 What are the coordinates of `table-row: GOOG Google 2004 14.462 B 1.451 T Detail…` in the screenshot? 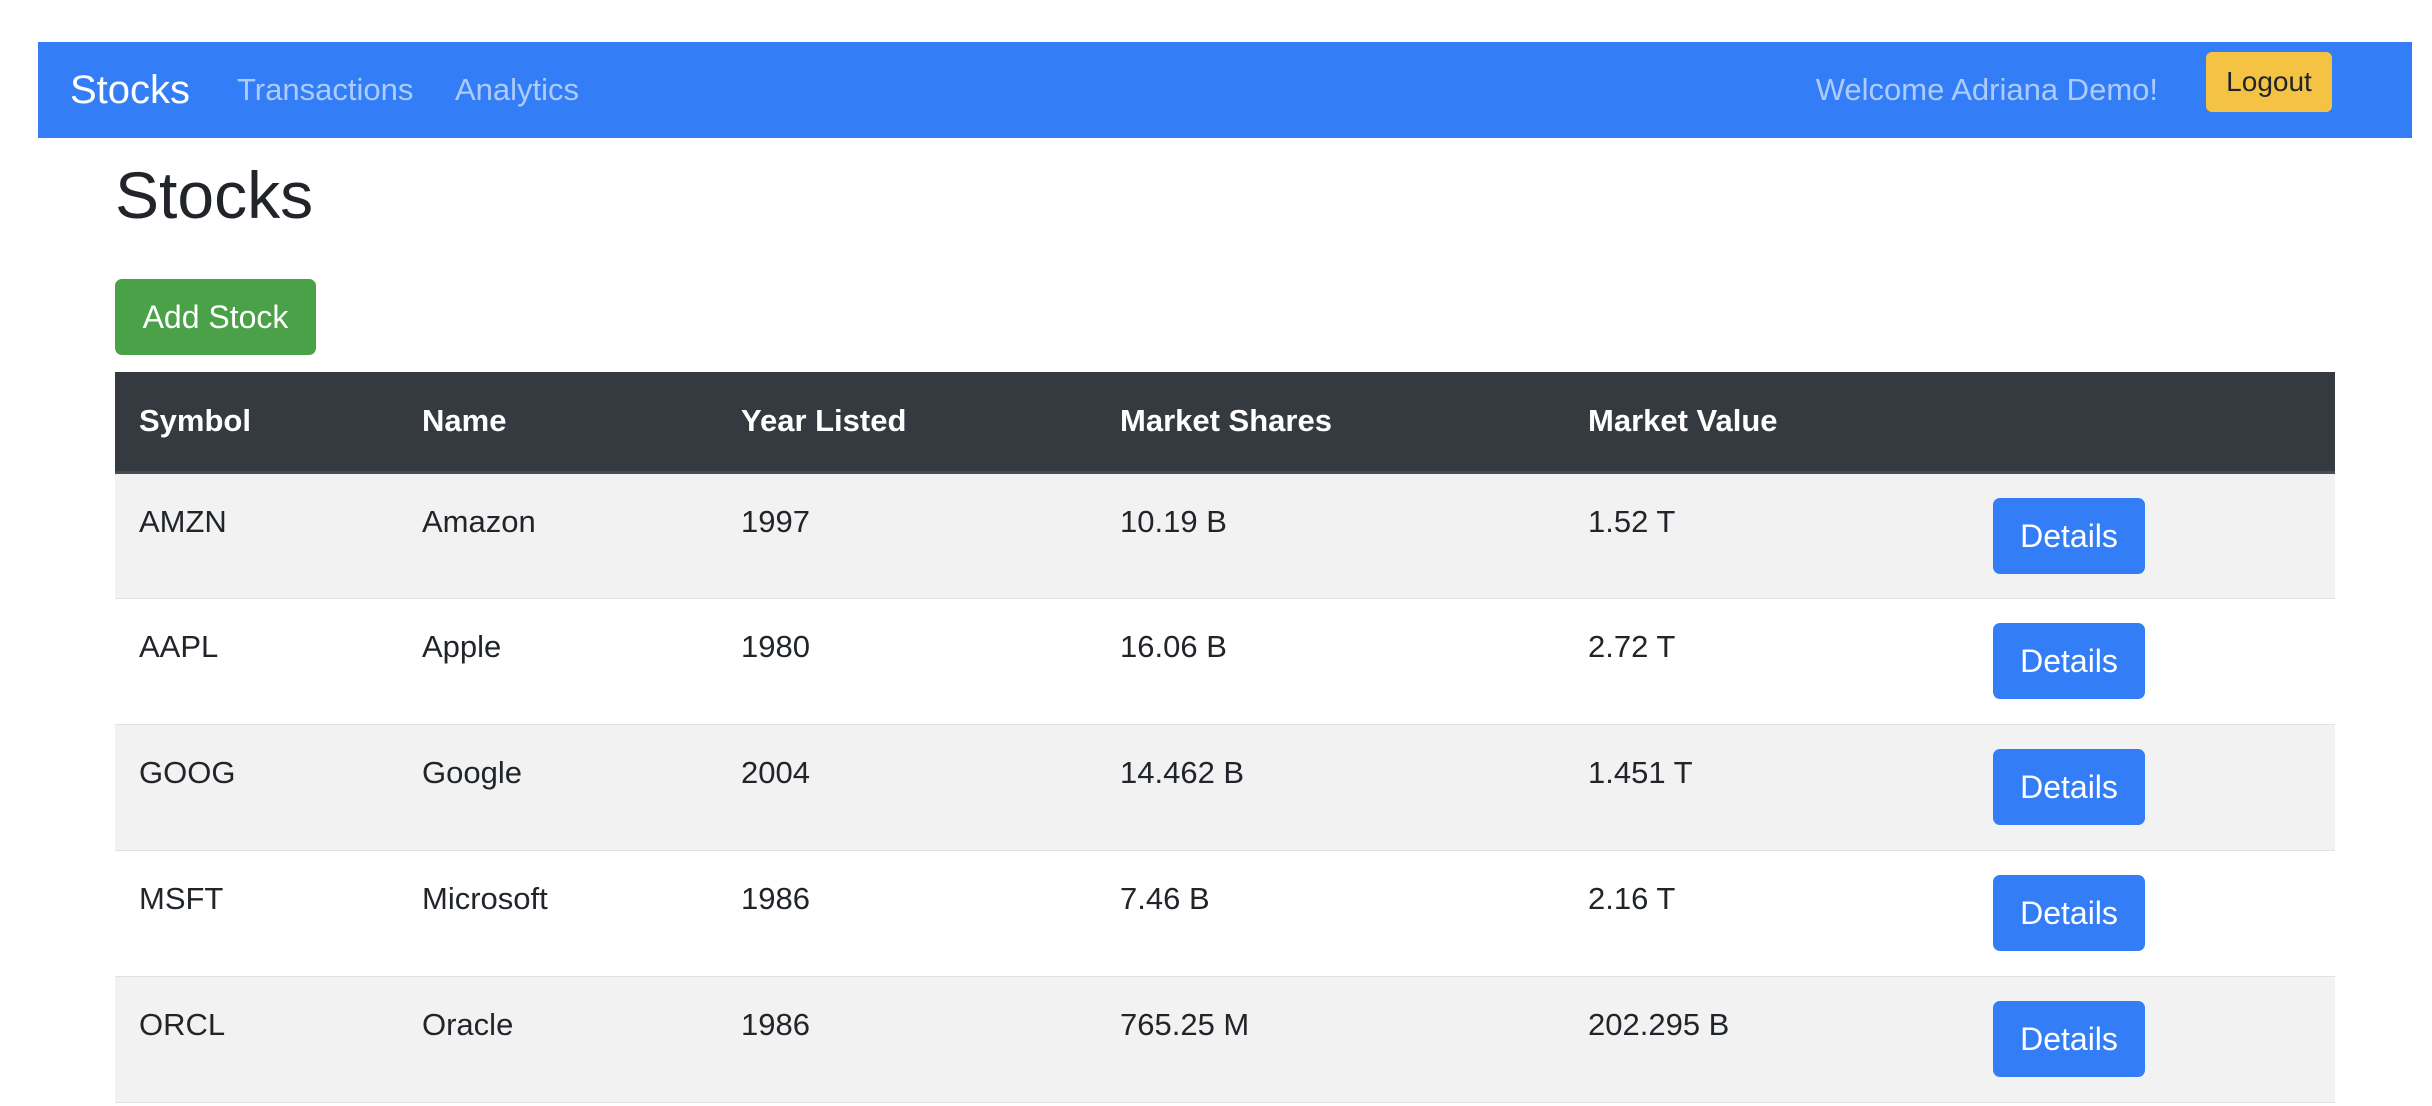 It's located at (1225, 786).